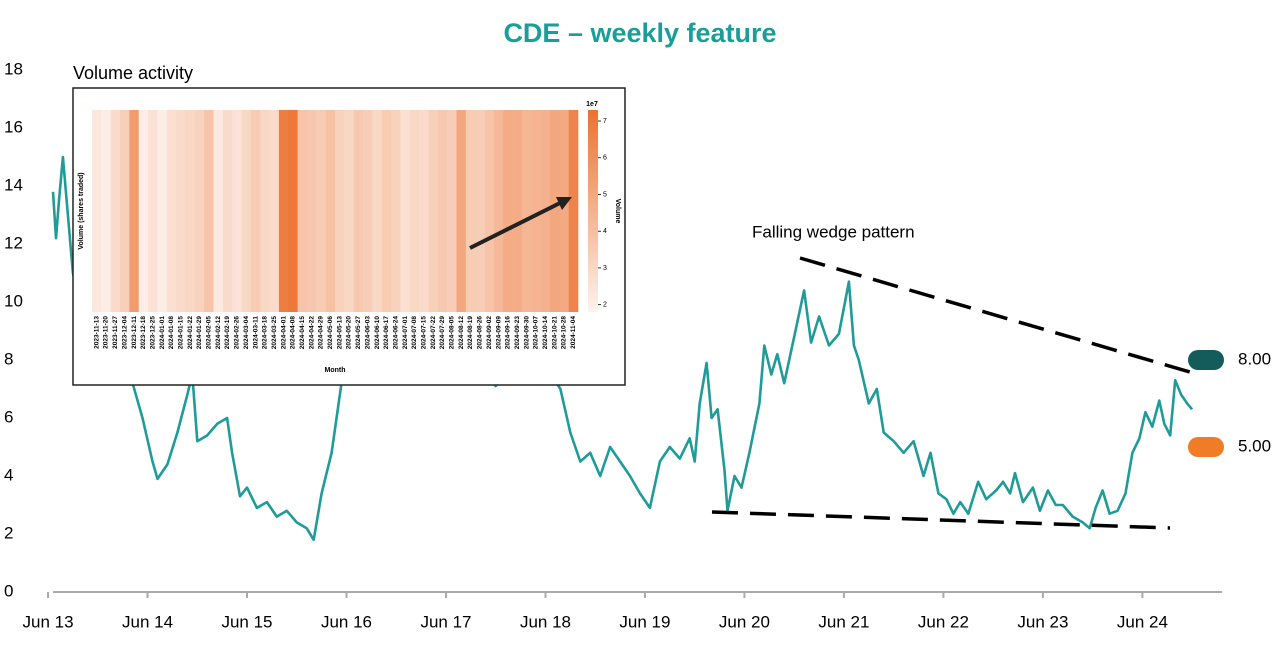 The height and width of the screenshot is (661, 1280). What do you see at coordinates (330, 333) in the screenshot?
I see `heat-x-label: 2024-05-06` at bounding box center [330, 333].